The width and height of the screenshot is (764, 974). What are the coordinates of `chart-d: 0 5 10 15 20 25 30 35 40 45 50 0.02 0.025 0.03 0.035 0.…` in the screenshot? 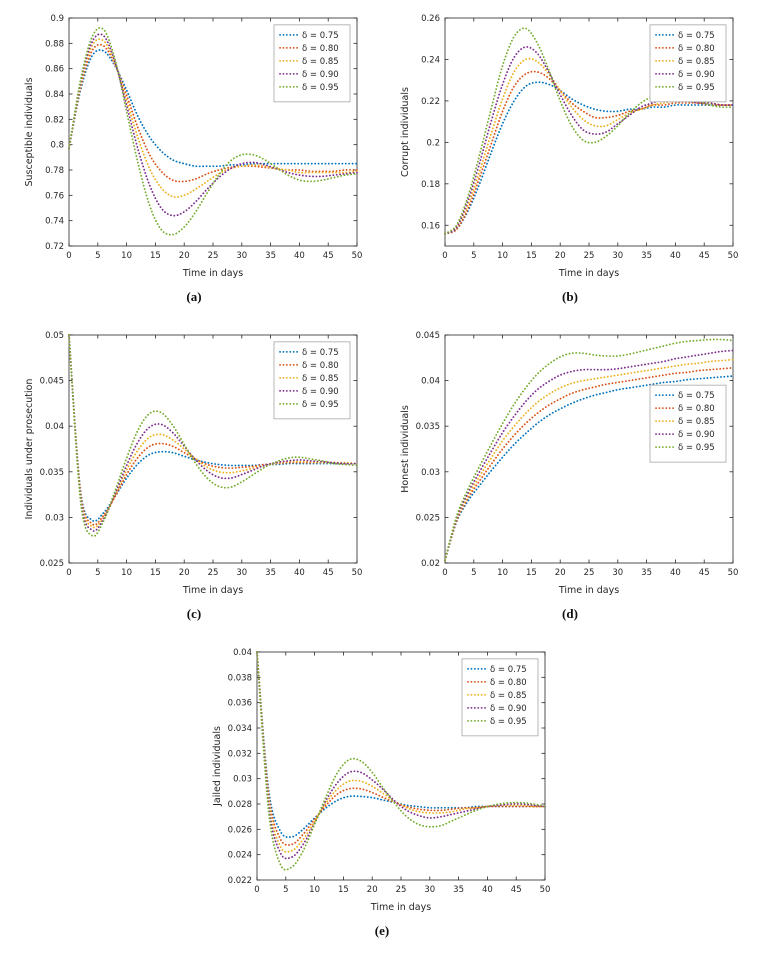 It's located at (569, 463).